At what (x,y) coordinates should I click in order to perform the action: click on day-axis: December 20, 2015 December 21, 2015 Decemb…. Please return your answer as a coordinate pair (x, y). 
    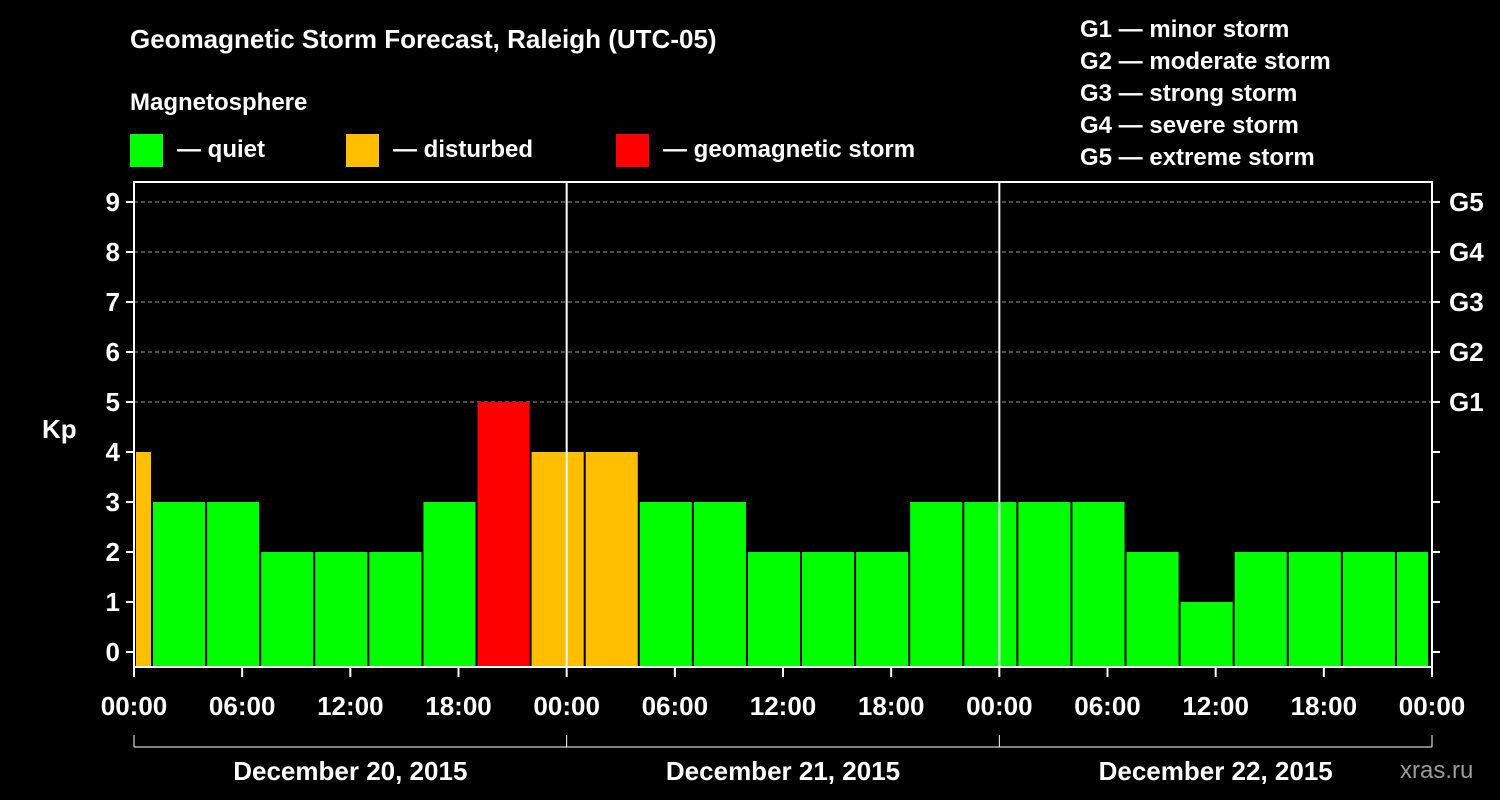
    Looking at the image, I should click on (783, 760).